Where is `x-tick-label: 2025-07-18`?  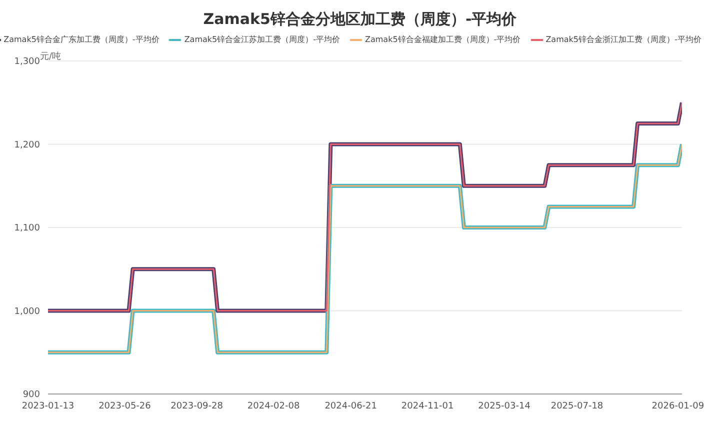
x-tick-label: 2025-07-18 is located at coordinates (577, 406).